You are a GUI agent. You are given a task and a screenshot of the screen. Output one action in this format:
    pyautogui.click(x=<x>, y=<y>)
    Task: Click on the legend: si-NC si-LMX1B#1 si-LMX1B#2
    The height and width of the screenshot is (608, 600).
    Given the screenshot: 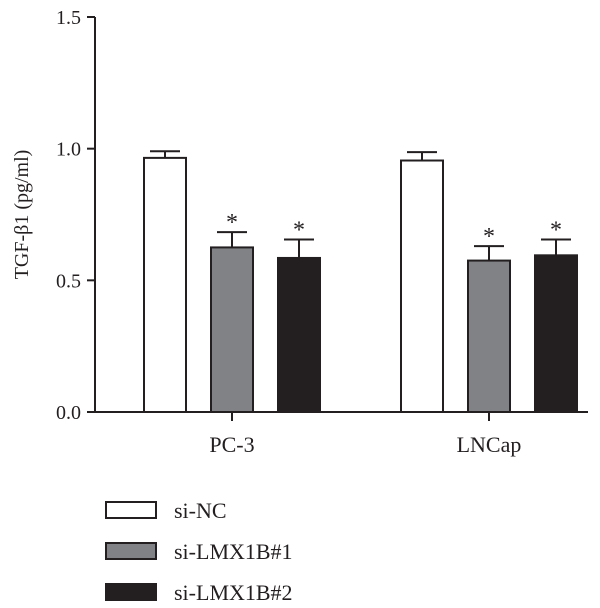 What is the action you would take?
    pyautogui.click(x=199, y=551)
    